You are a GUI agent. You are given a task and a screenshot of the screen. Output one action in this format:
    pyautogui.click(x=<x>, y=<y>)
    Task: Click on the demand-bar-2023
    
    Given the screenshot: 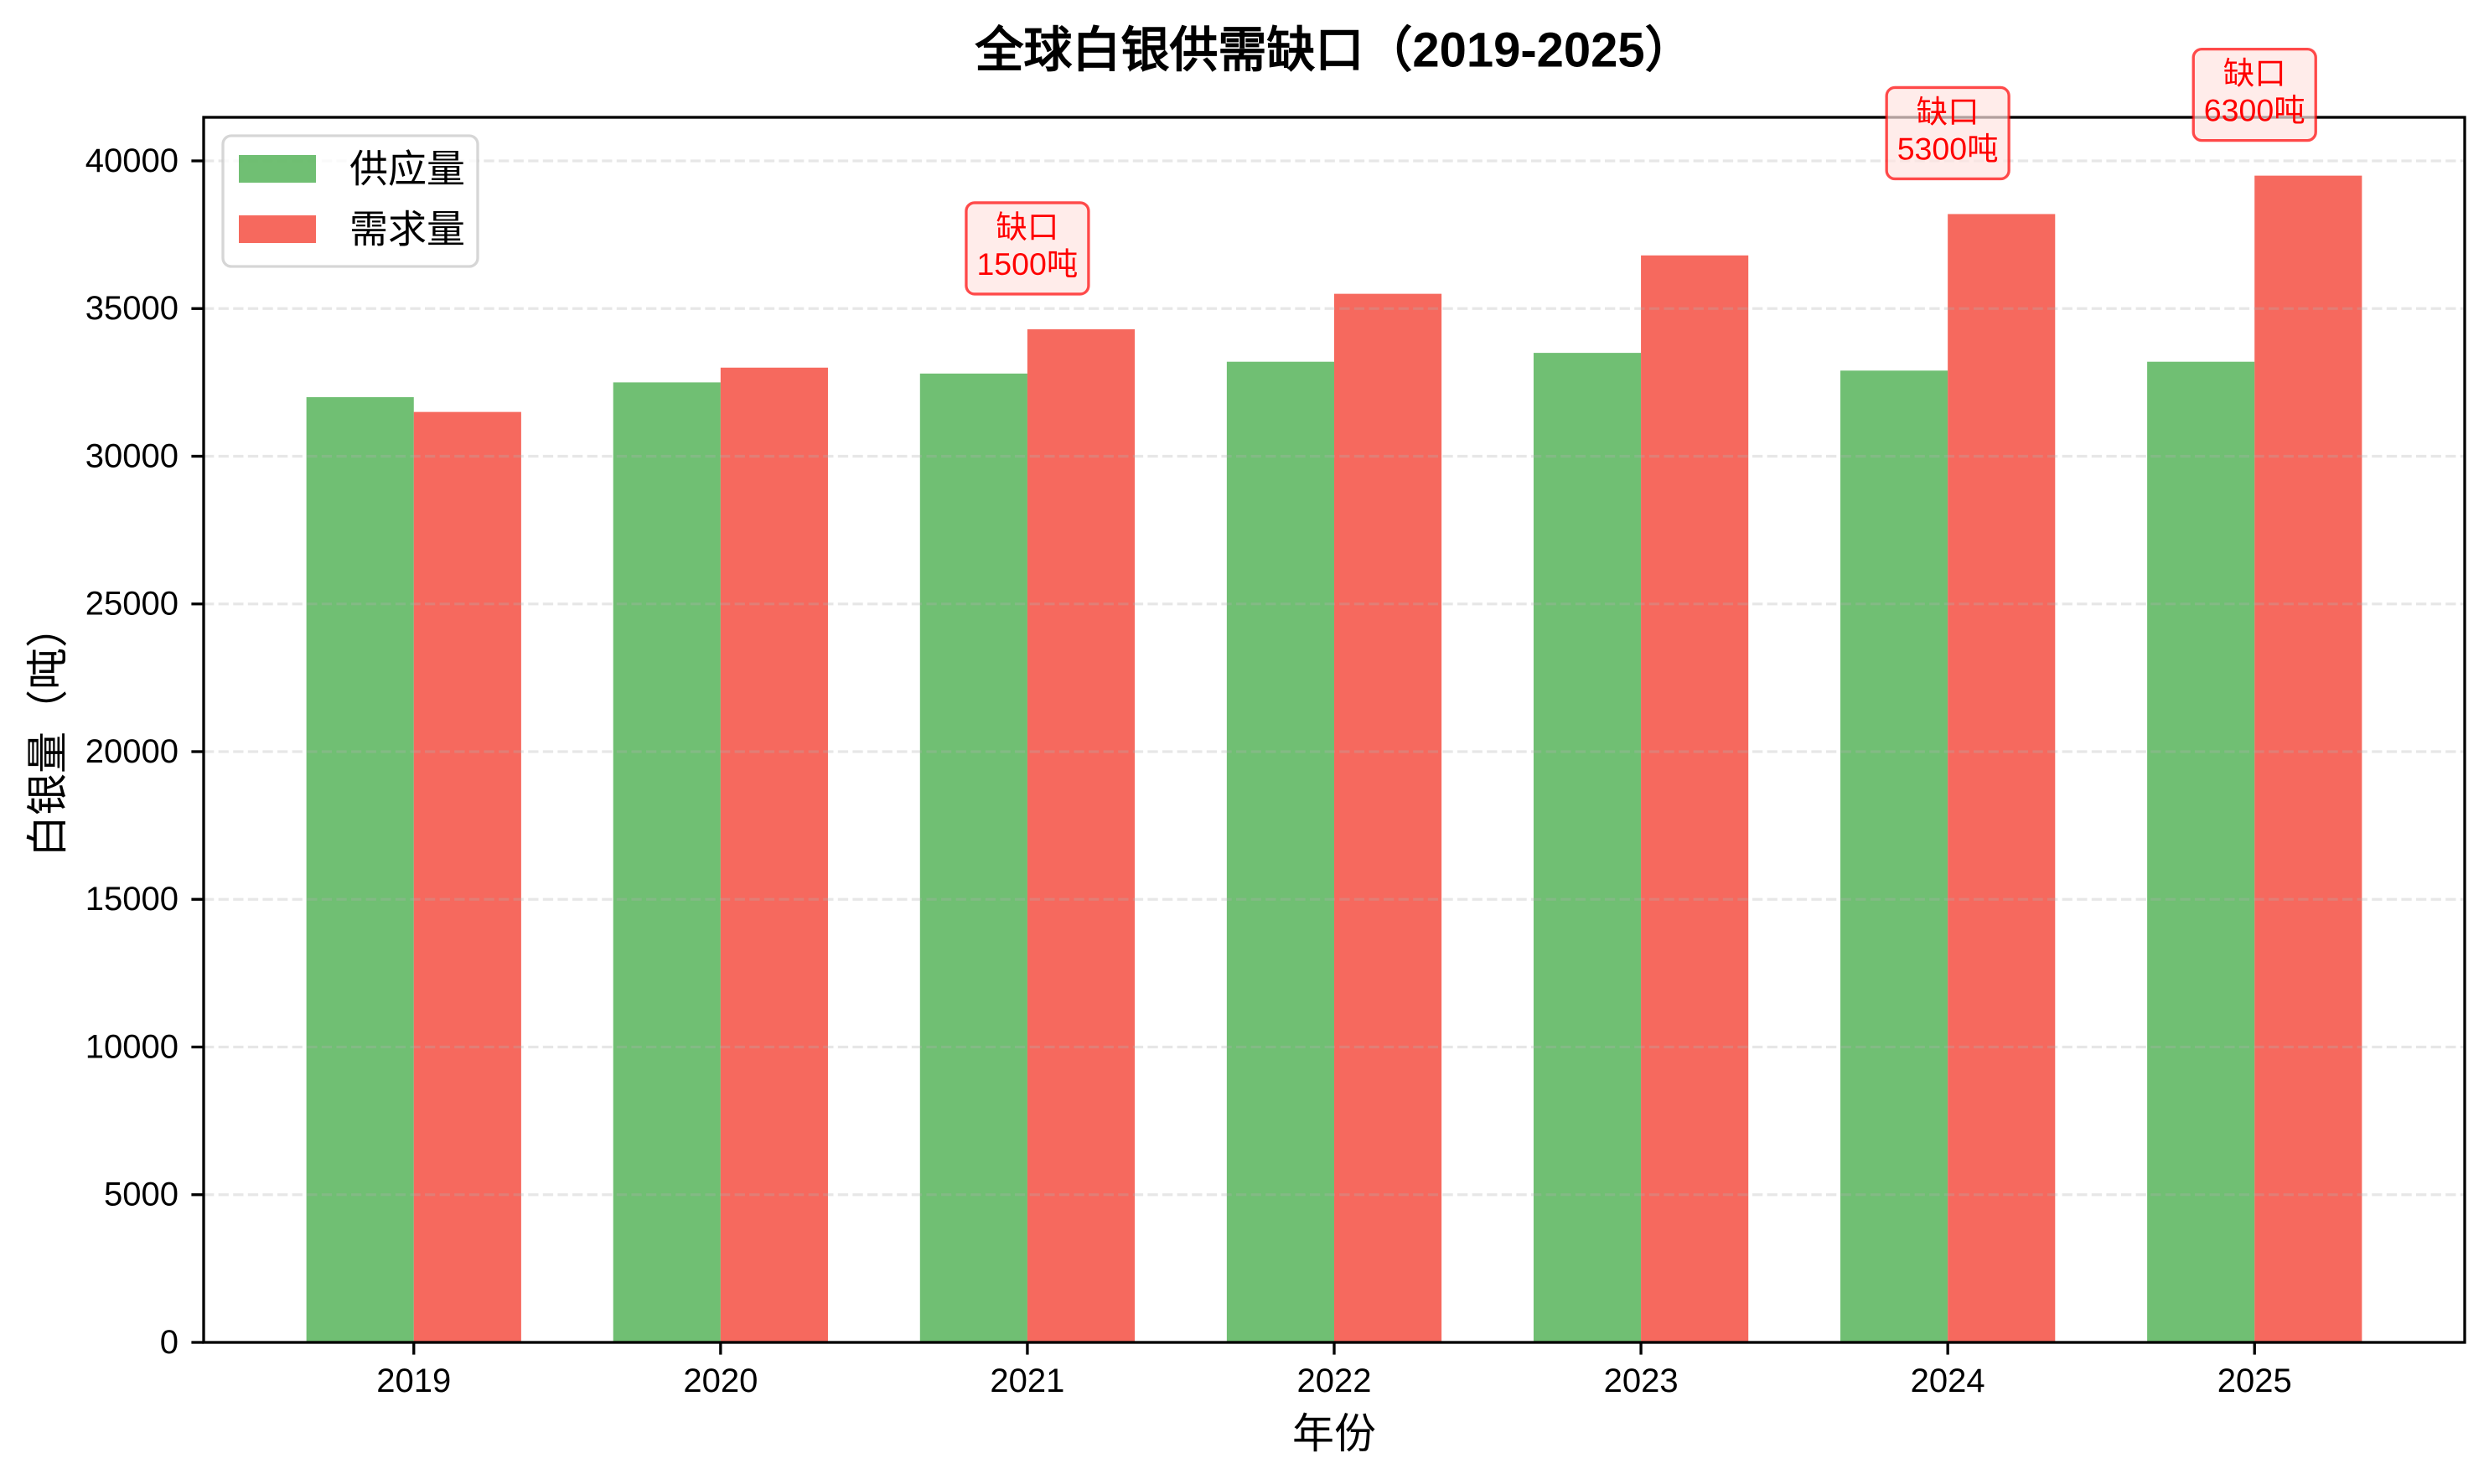 What is the action you would take?
    pyautogui.click(x=1695, y=799)
    